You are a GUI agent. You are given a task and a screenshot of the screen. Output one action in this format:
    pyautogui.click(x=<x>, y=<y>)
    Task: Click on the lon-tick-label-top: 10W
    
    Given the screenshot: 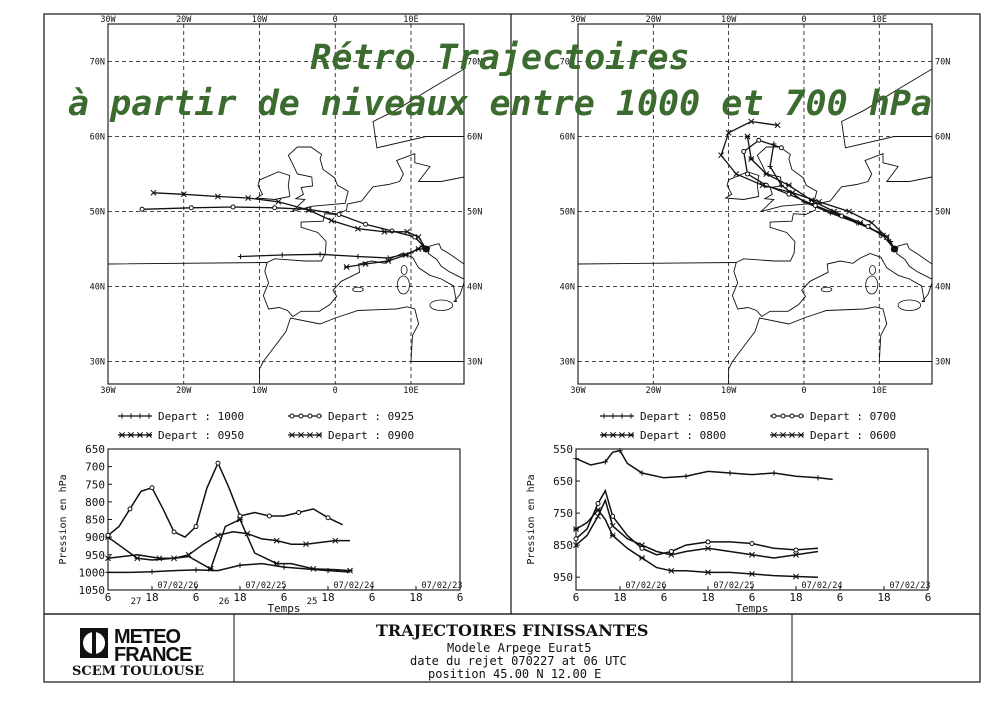 What is the action you would take?
    pyautogui.click(x=260, y=20)
    